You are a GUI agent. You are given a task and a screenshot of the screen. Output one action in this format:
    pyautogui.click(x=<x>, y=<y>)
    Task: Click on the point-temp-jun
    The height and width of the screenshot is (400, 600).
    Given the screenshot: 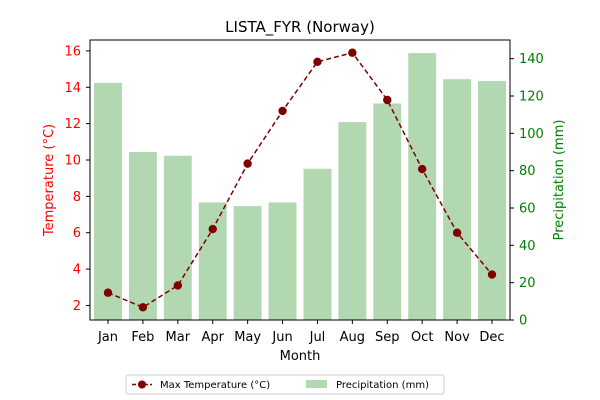 What is the action you would take?
    pyautogui.click(x=282, y=111)
    